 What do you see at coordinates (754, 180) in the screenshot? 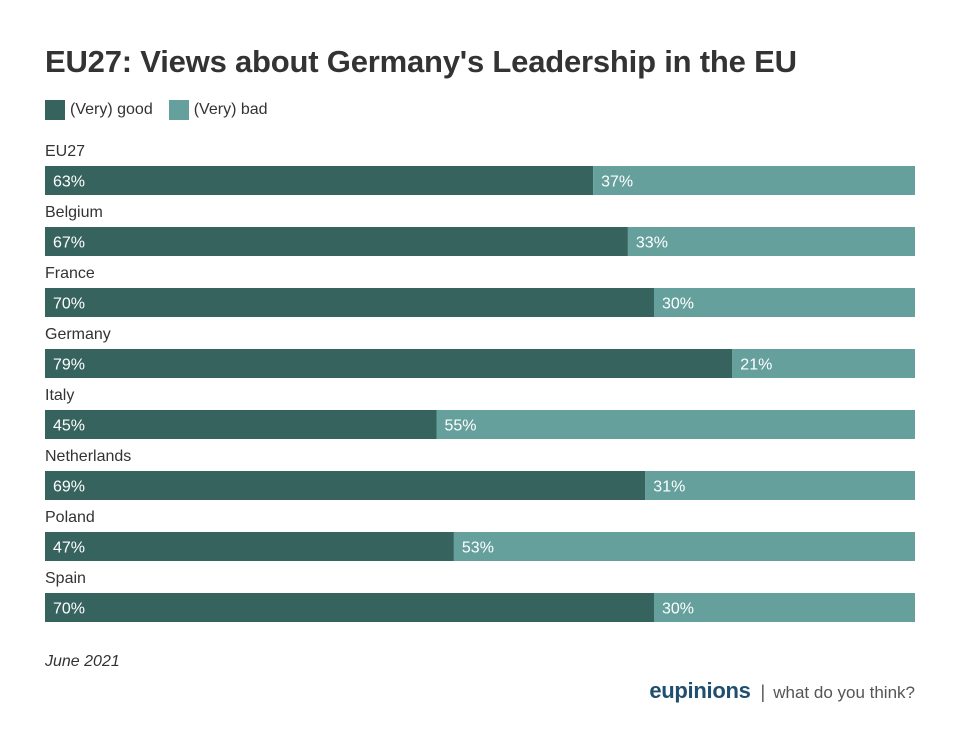
I see `bar-bad-eu27` at bounding box center [754, 180].